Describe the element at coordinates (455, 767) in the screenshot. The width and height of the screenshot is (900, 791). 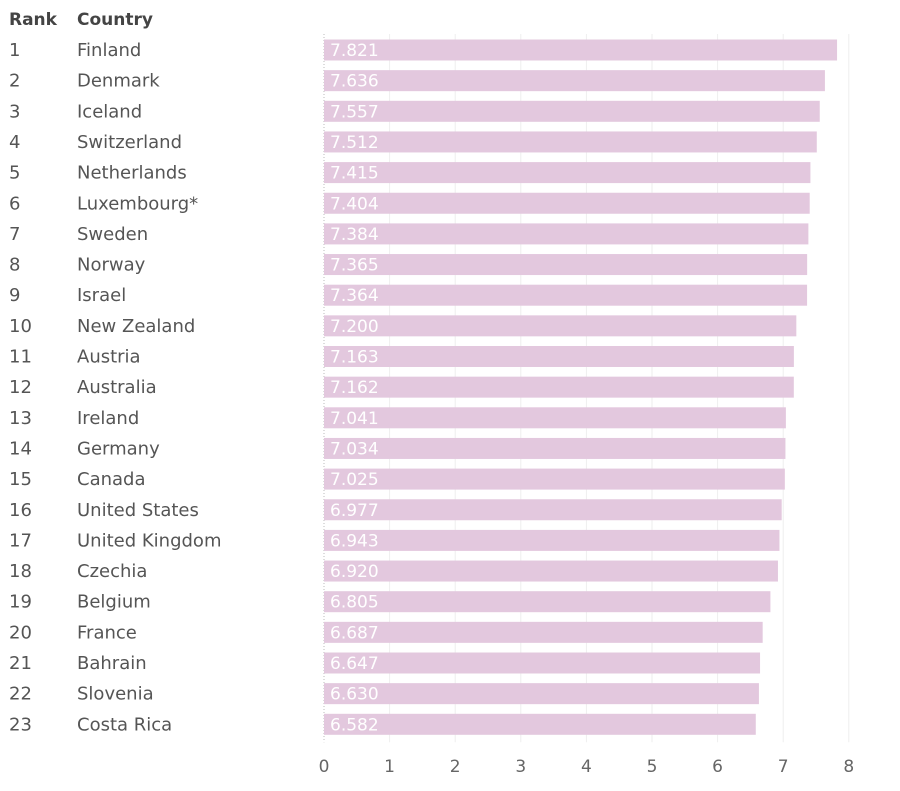
I see `x-tick-label: 2` at that location.